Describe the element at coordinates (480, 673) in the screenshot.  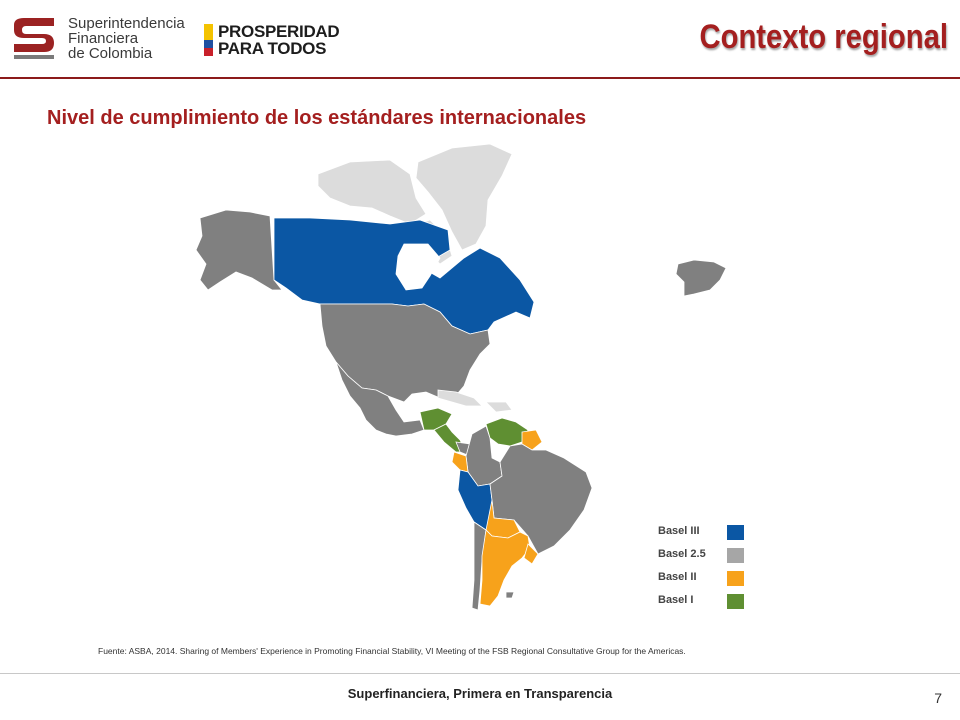
I see `footer-divider` at that location.